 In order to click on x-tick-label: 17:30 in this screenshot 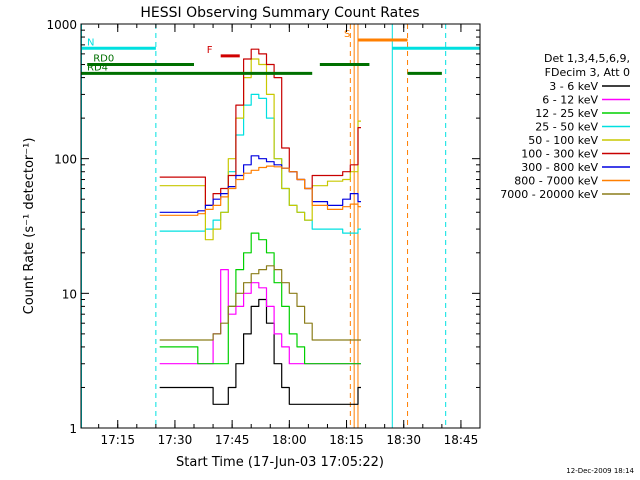, I will do `click(175, 440)`.